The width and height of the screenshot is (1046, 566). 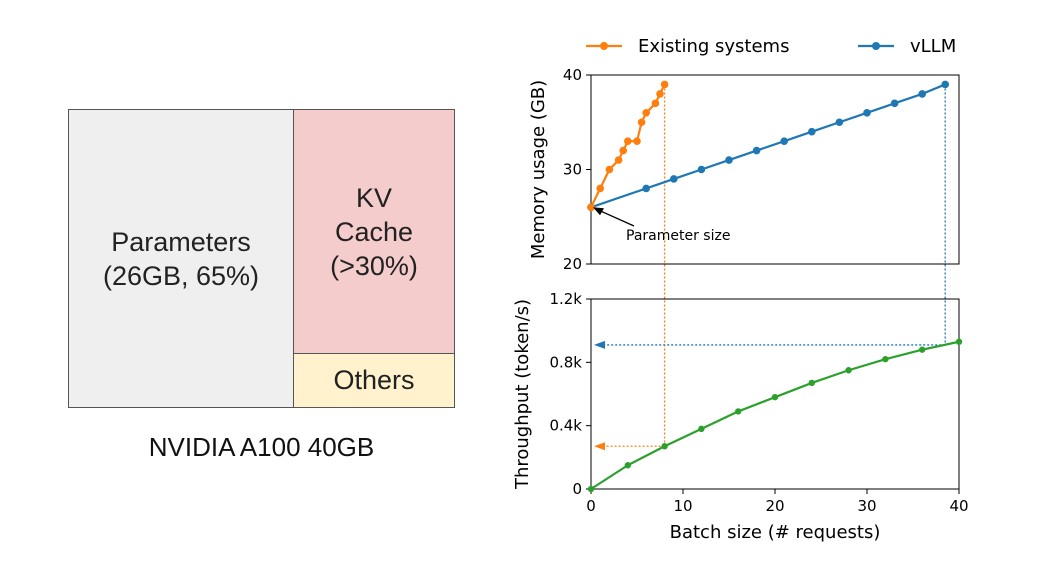 What do you see at coordinates (577, 489) in the screenshot?
I see `throughput-ytick-label: 0` at bounding box center [577, 489].